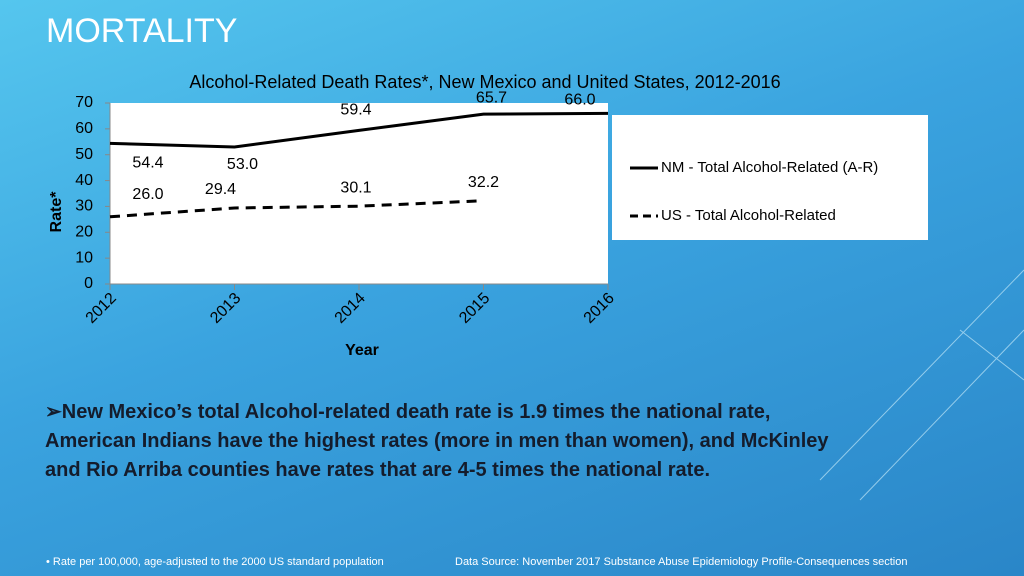 The width and height of the screenshot is (1024, 576). I want to click on legend-label: US - Total Alcohol-Related, so click(748, 215).